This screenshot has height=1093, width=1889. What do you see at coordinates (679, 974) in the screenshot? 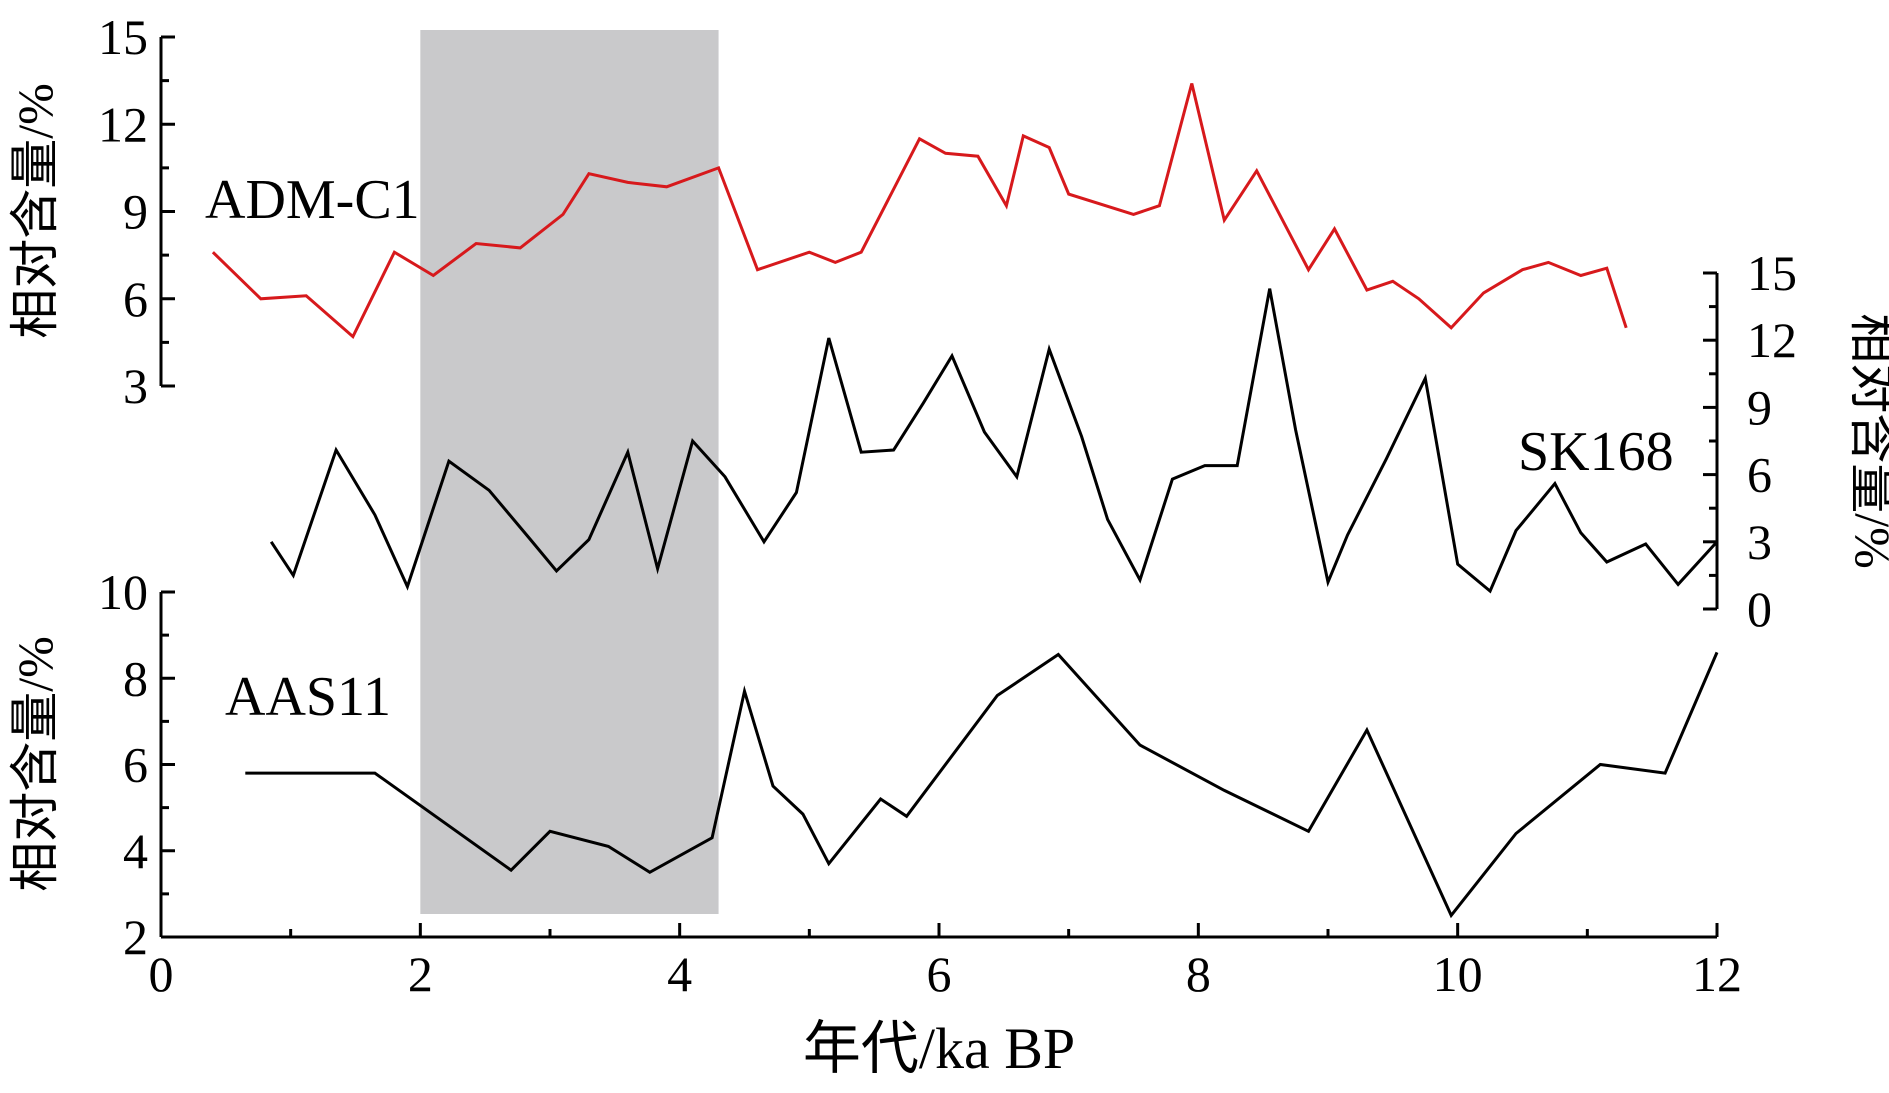
I see `x-tick-label: 4` at bounding box center [679, 974].